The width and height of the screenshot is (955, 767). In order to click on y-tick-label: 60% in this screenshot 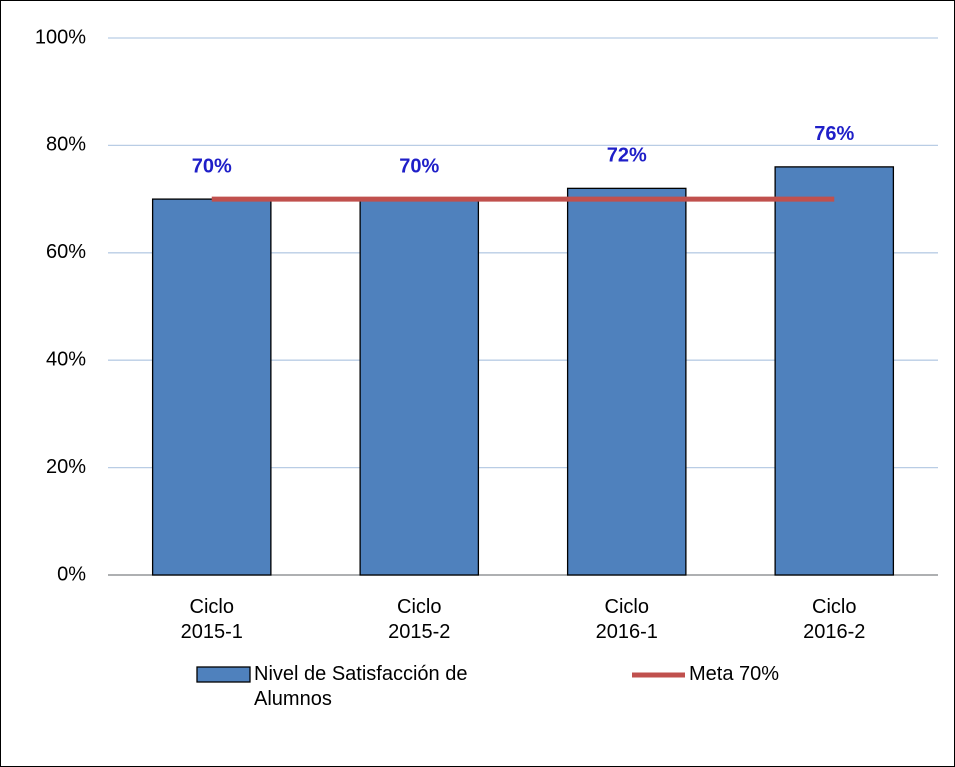, I will do `click(66, 252)`.